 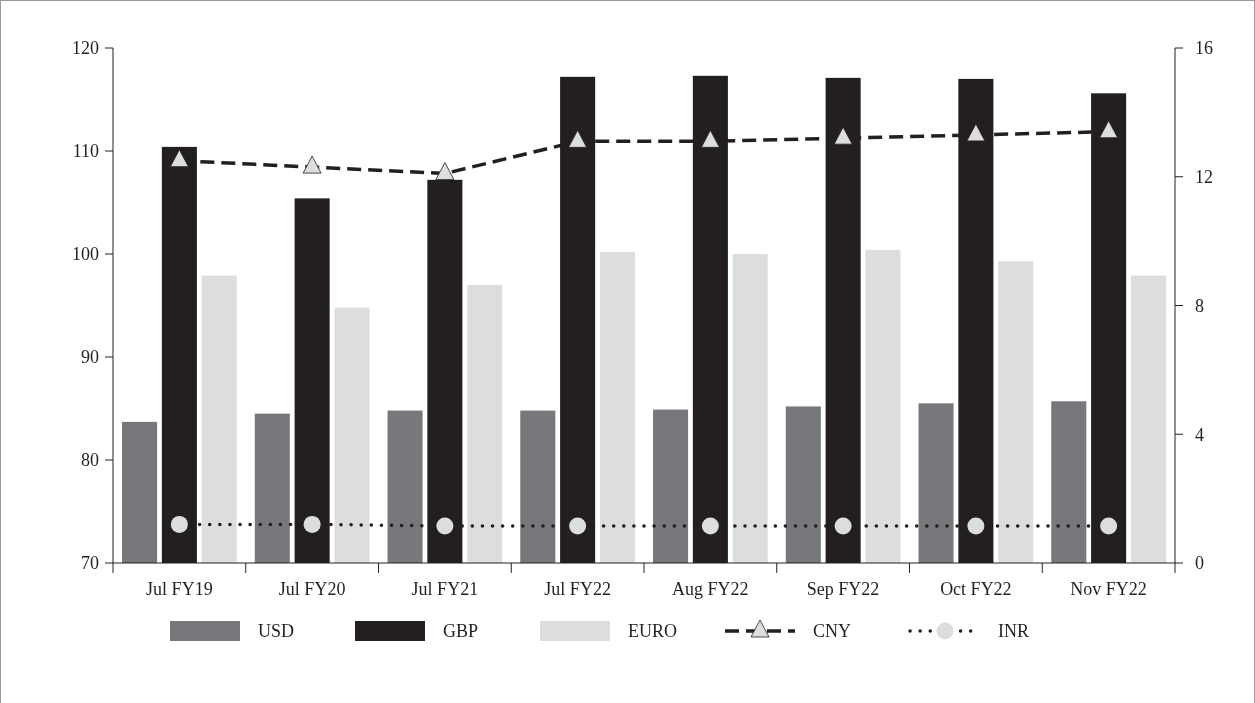 I want to click on x-tick-label: Sep FY22, so click(x=843, y=589).